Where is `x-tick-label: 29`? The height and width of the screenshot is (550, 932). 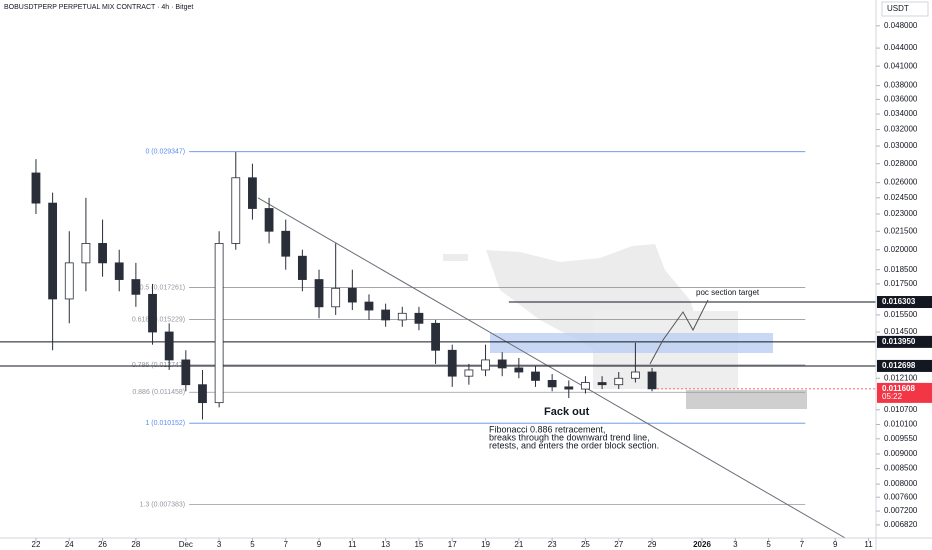 x-tick-label: 29 is located at coordinates (652, 544).